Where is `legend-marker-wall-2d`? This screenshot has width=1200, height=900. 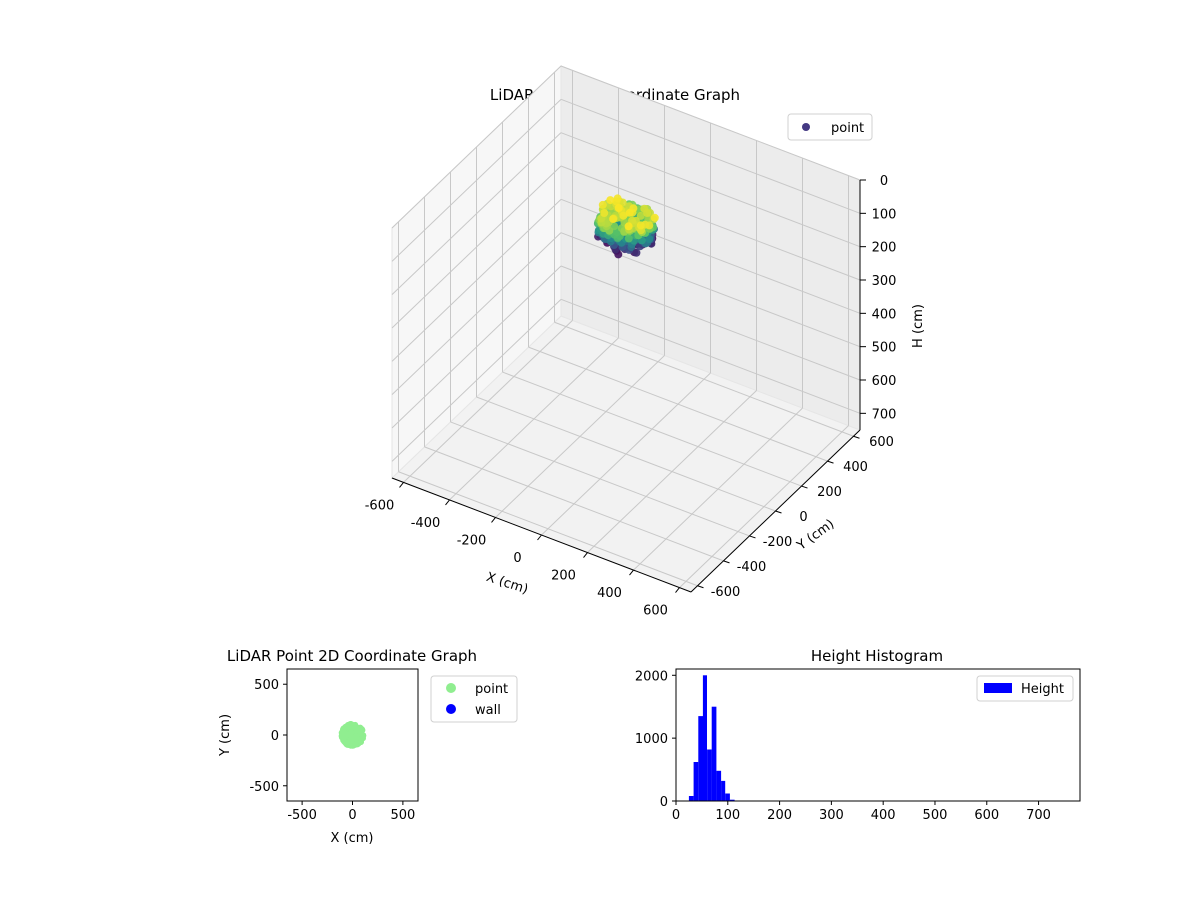 legend-marker-wall-2d is located at coordinates (451, 709).